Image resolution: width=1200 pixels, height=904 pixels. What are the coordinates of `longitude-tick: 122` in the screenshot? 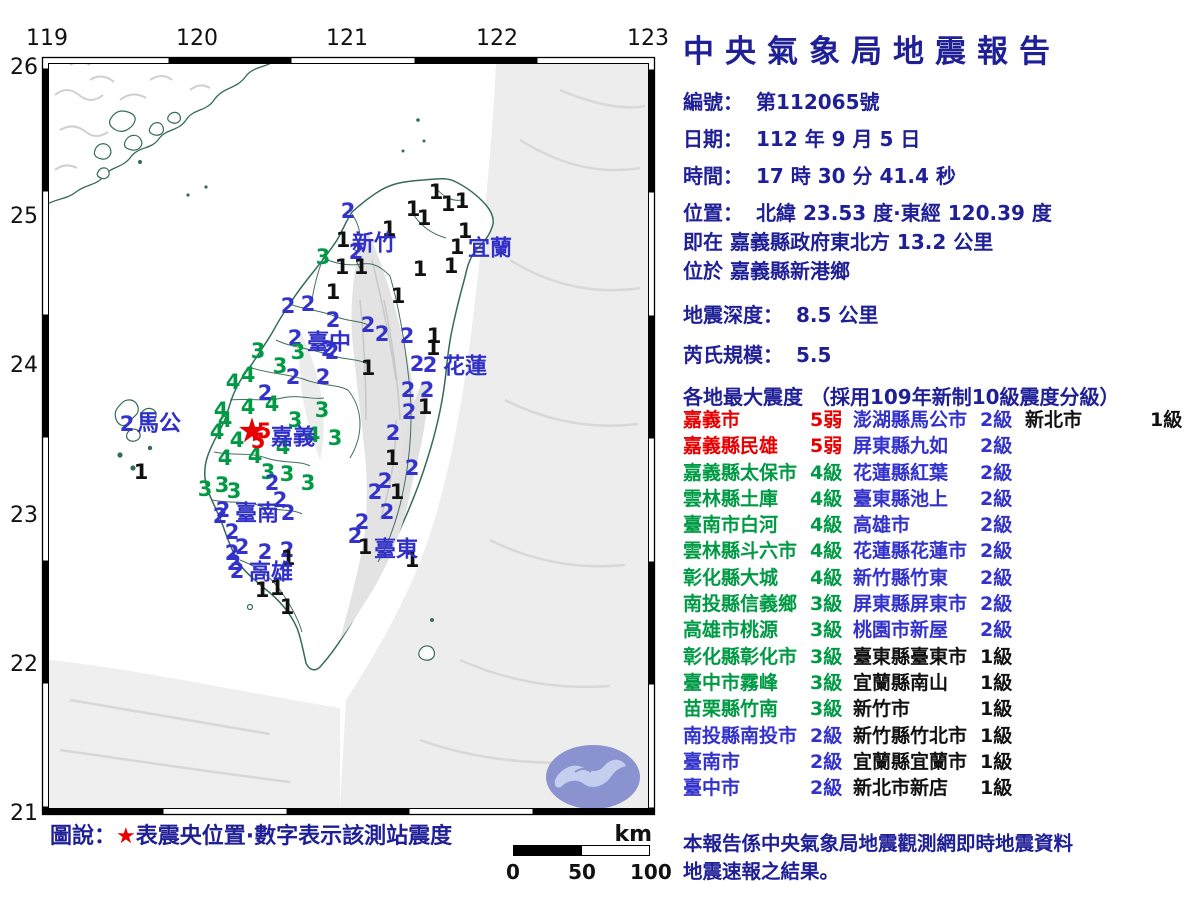 It's located at (497, 38).